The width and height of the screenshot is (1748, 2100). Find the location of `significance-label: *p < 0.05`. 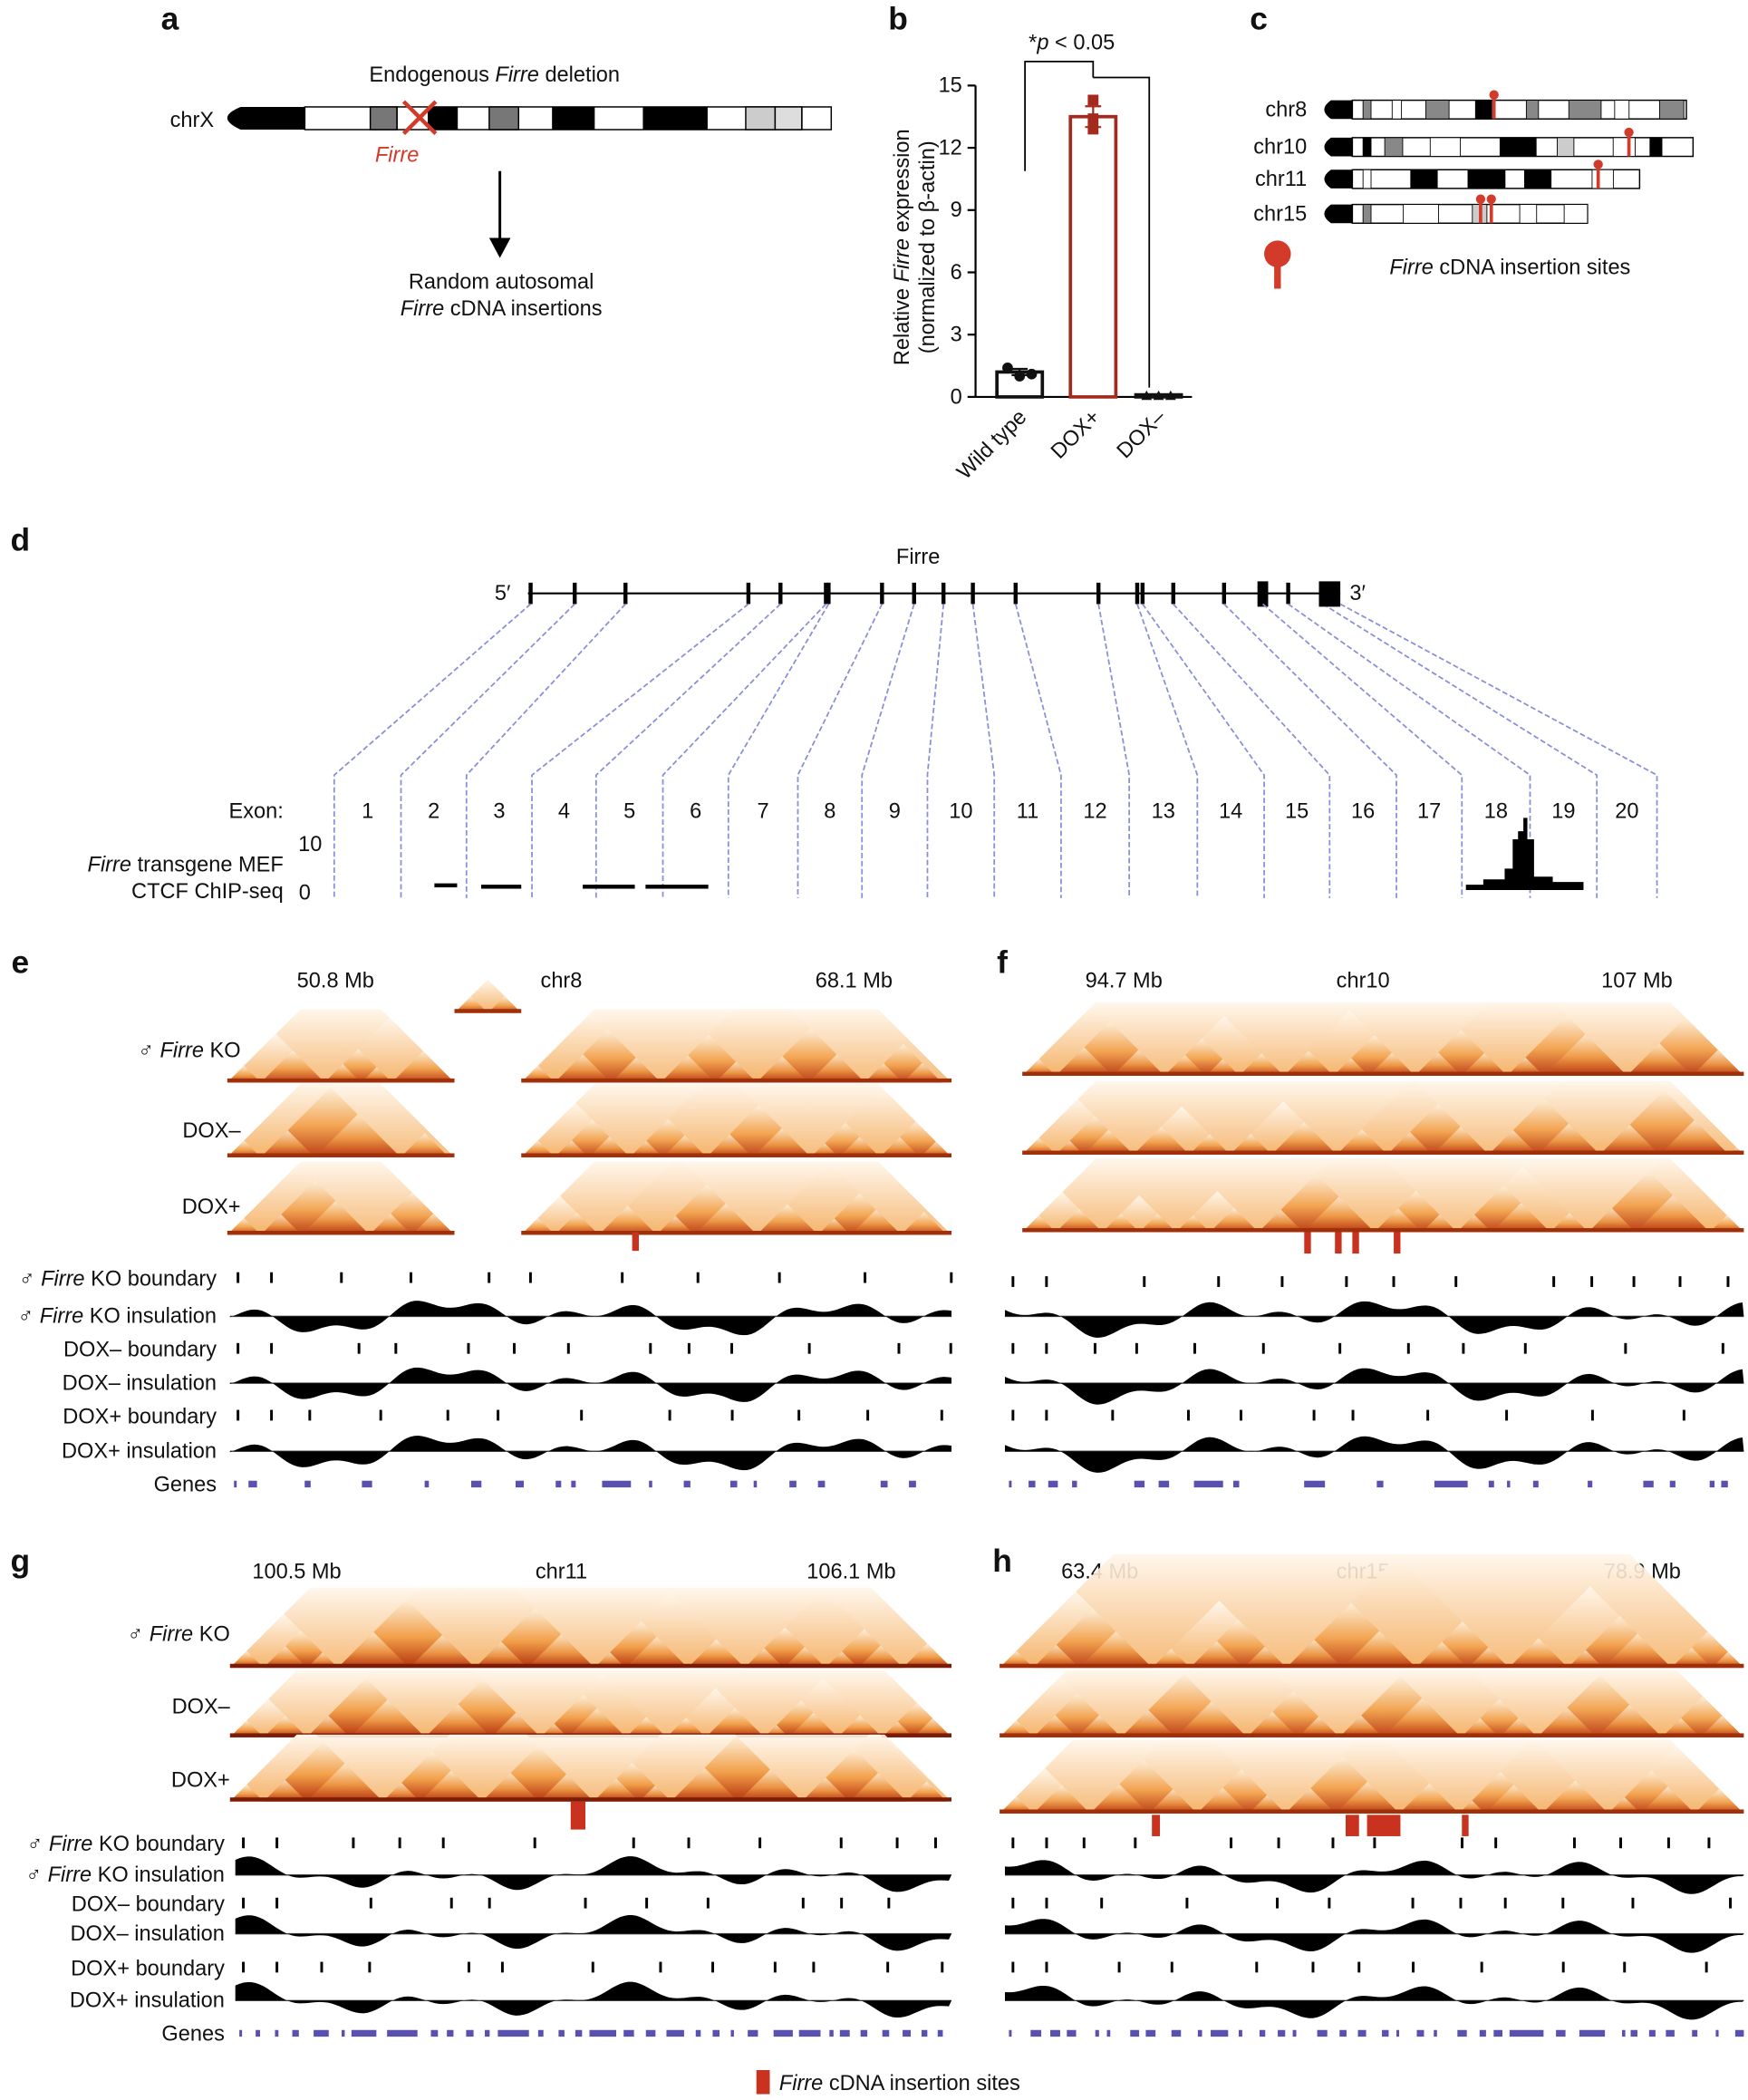

significance-label: *p < 0.05 is located at coordinates (1072, 42).